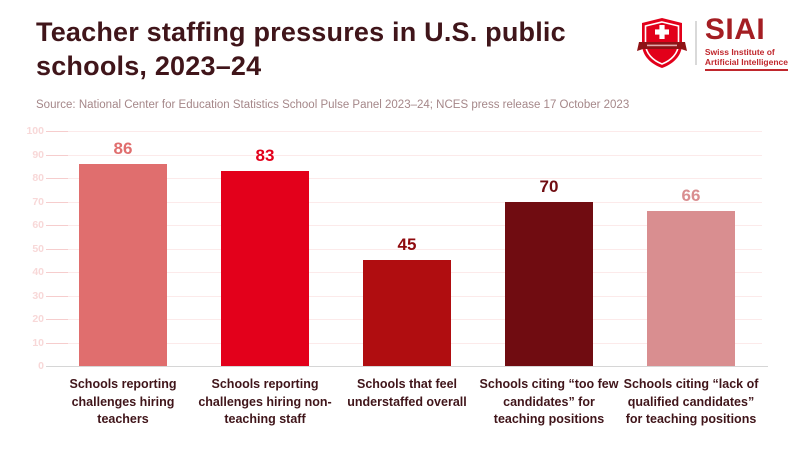 Image resolution: width=800 pixels, height=450 pixels. What do you see at coordinates (41, 366) in the screenshot?
I see `y-tick-label-0: 0` at bounding box center [41, 366].